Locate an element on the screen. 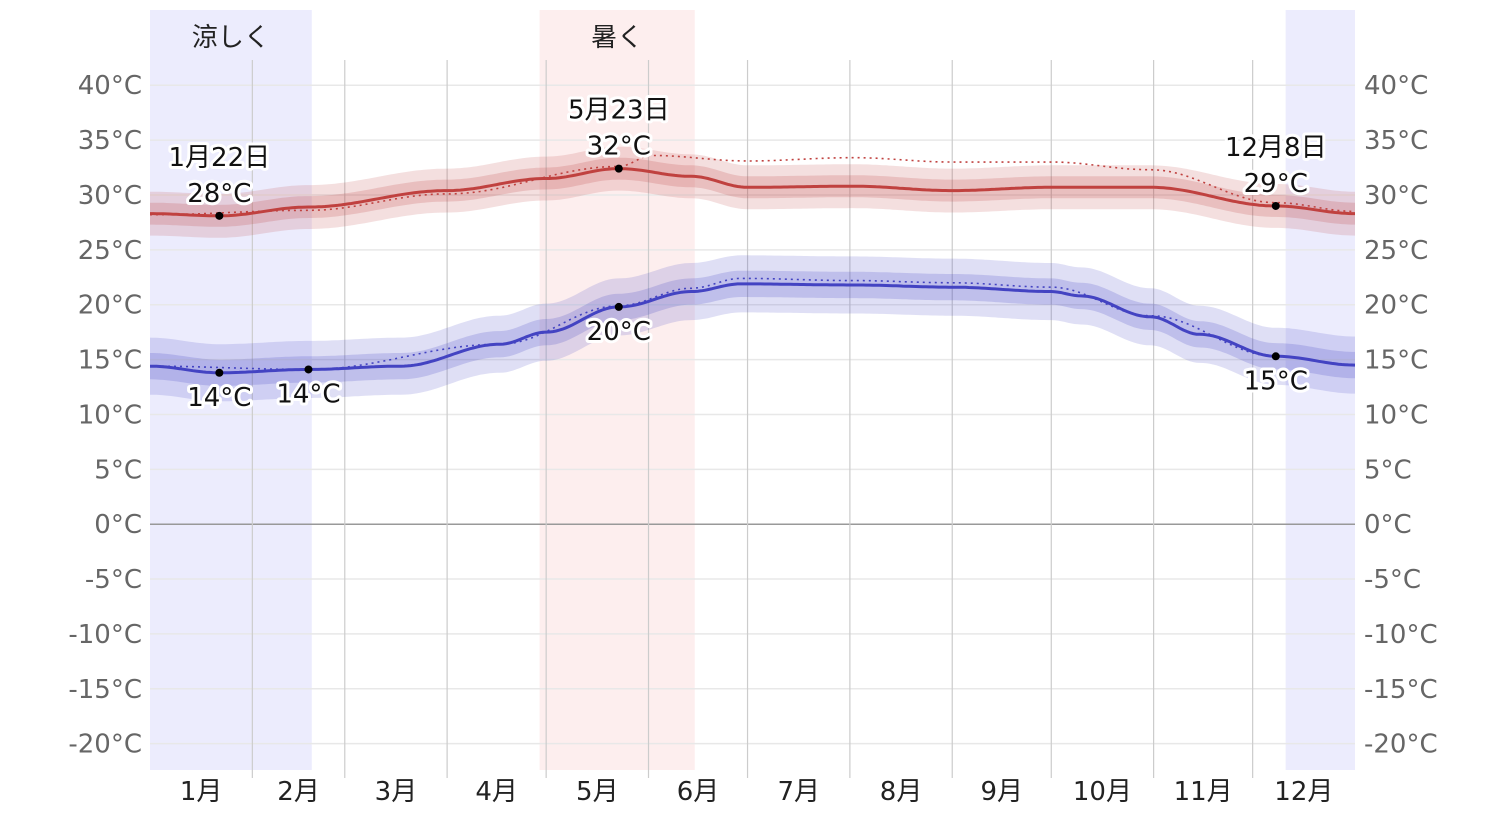 The image size is (1506, 814). ytick-right: 10°C is located at coordinates (1396, 415).